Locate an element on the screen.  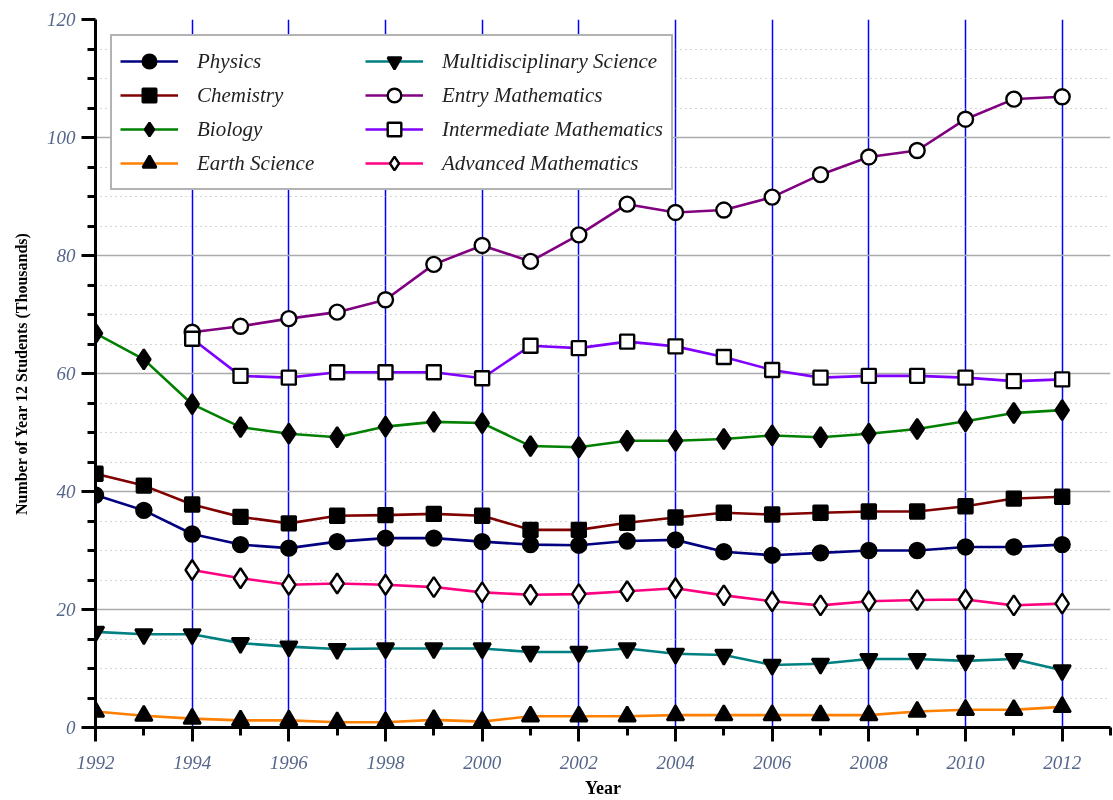
x-tick-label: 2012 is located at coordinates (1062, 762).